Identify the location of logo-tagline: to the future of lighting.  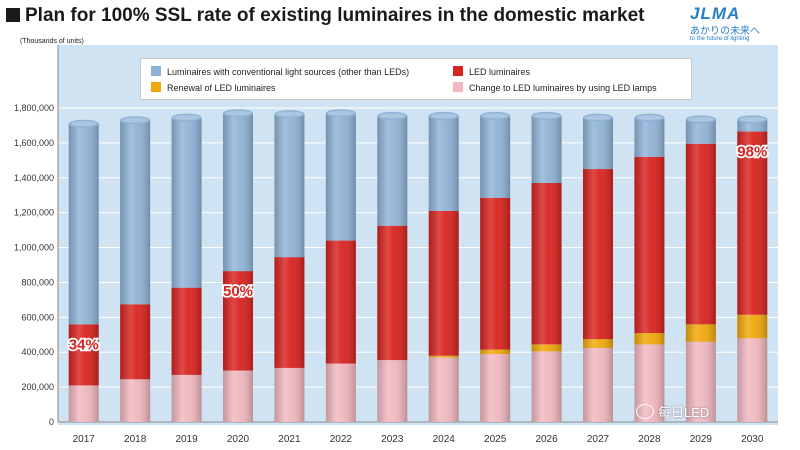
(720, 39).